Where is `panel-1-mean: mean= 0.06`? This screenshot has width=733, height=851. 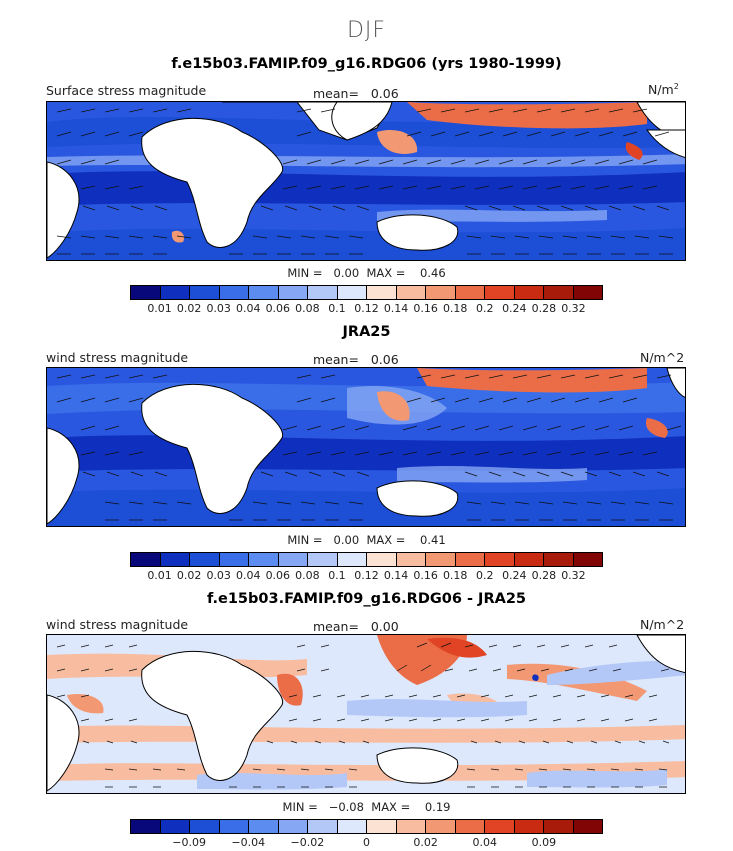 panel-1-mean: mean= 0.06 is located at coordinates (356, 93).